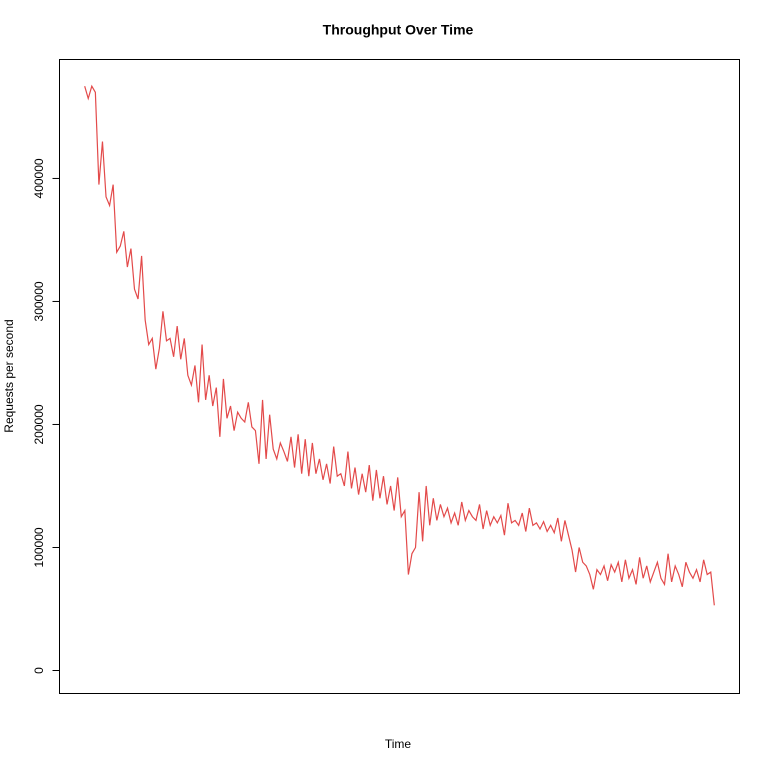 The width and height of the screenshot is (768, 768). What do you see at coordinates (398, 744) in the screenshot?
I see `x-axis-label: Time` at bounding box center [398, 744].